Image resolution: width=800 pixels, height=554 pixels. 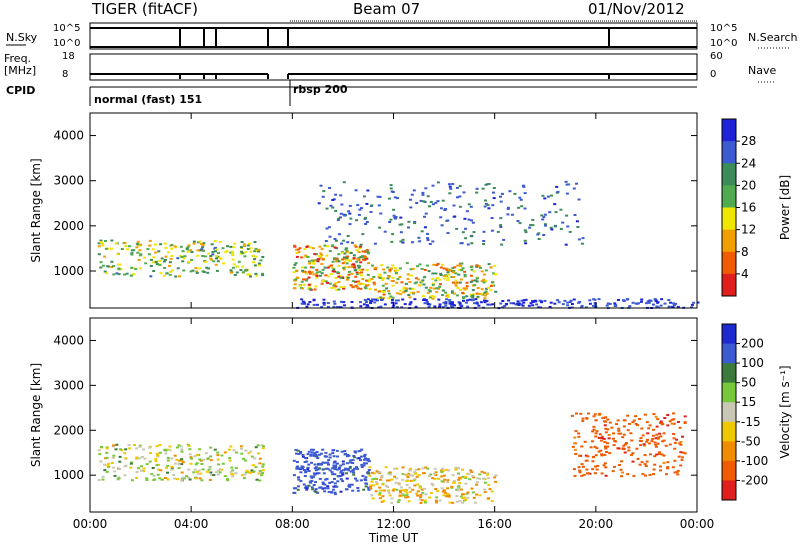 I want to click on colorbar-tick-label: 24, so click(x=748, y=163).